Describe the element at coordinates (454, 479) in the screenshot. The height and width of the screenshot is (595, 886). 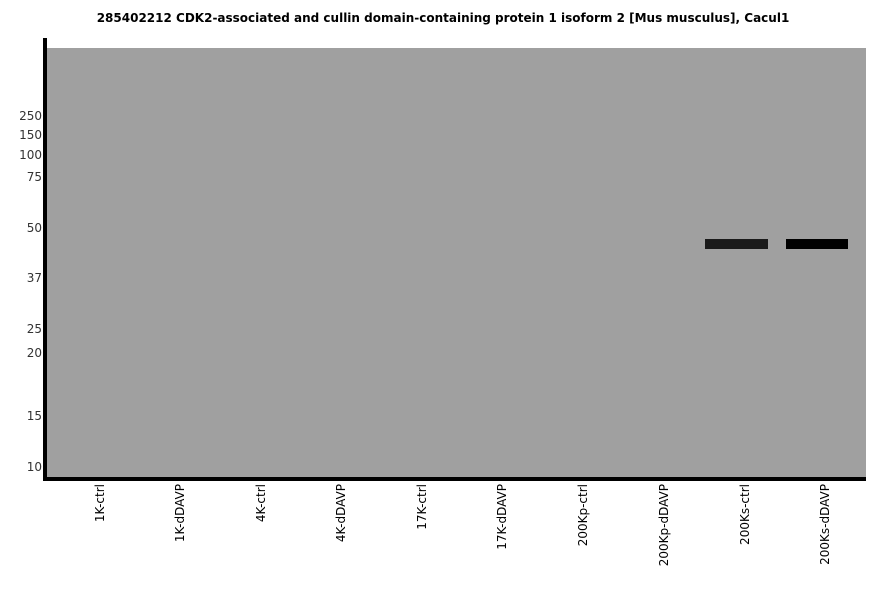
I see `x-axis-line` at that location.